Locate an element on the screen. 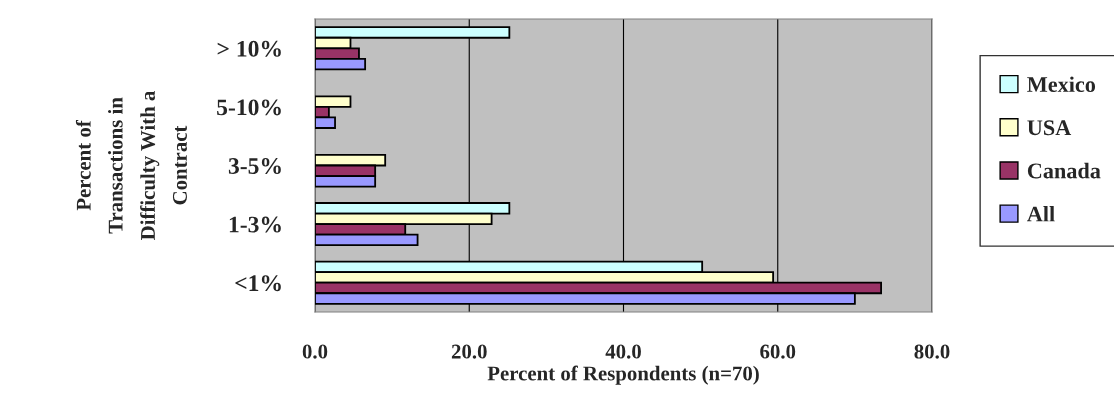 The width and height of the screenshot is (1114, 403). y-tick-label: > 10% is located at coordinates (249, 48).